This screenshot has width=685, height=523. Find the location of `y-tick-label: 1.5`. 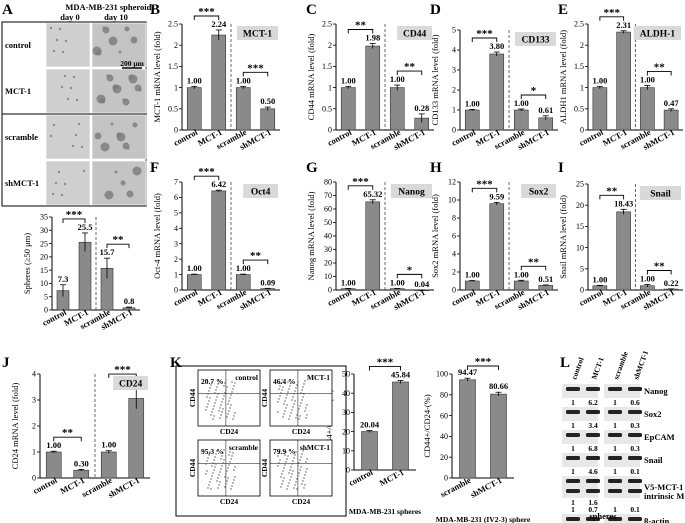

y-tick-label: 1.5 is located at coordinates (173, 66).